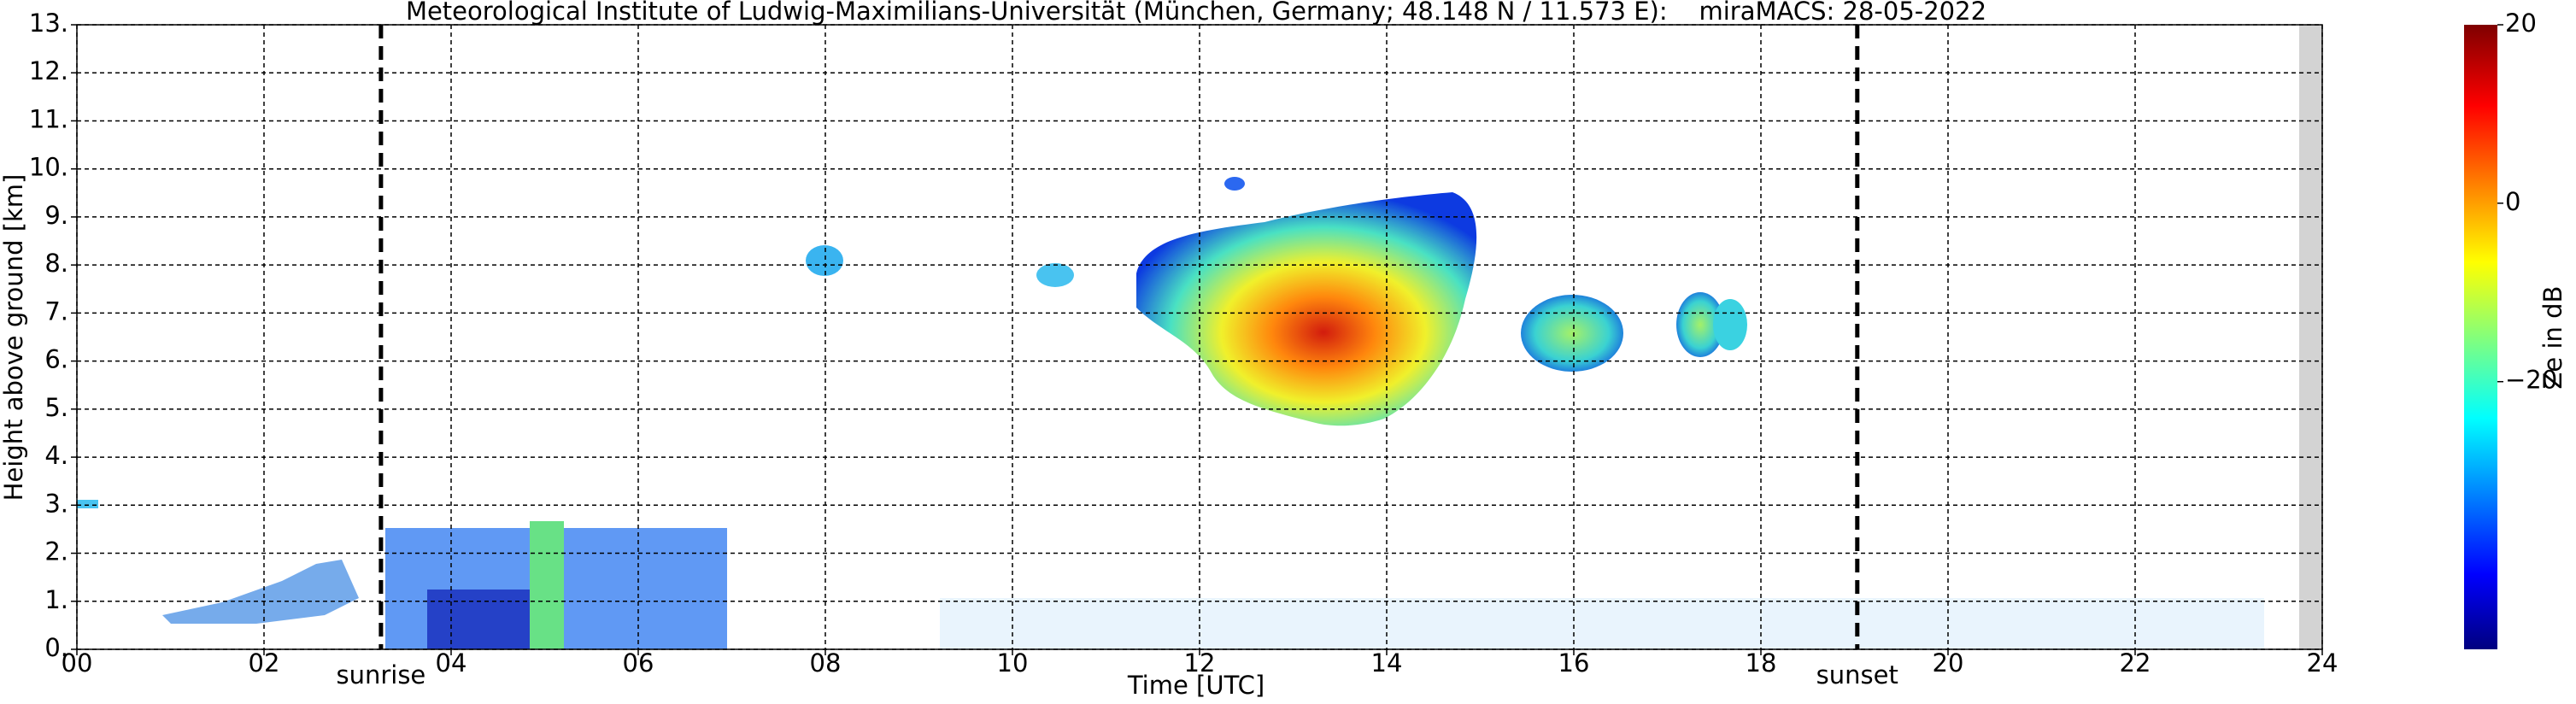  What do you see at coordinates (1013, 663) in the screenshot?
I see `x-tick-label: 10` at bounding box center [1013, 663].